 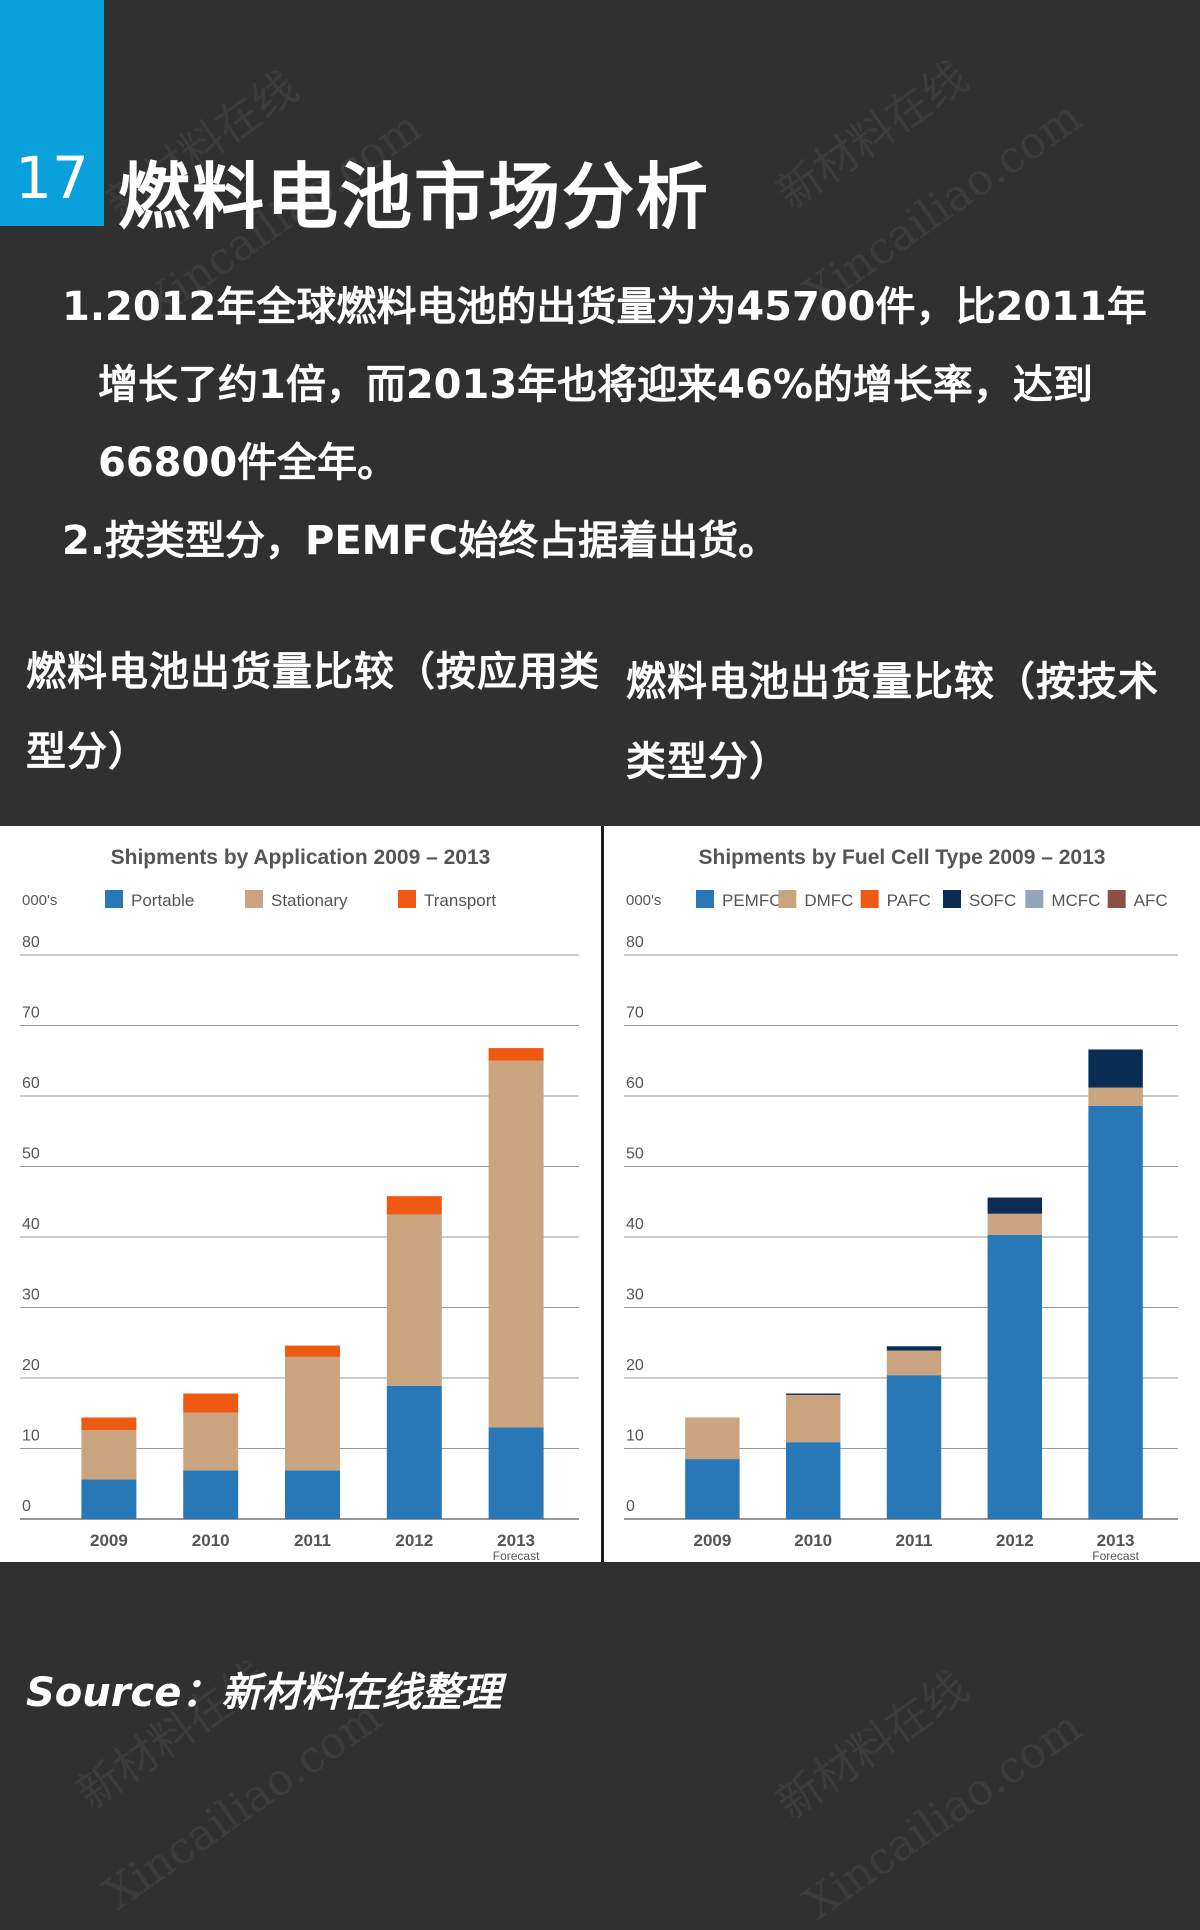 What do you see at coordinates (602, 1194) in the screenshot?
I see `chart-divider` at bounding box center [602, 1194].